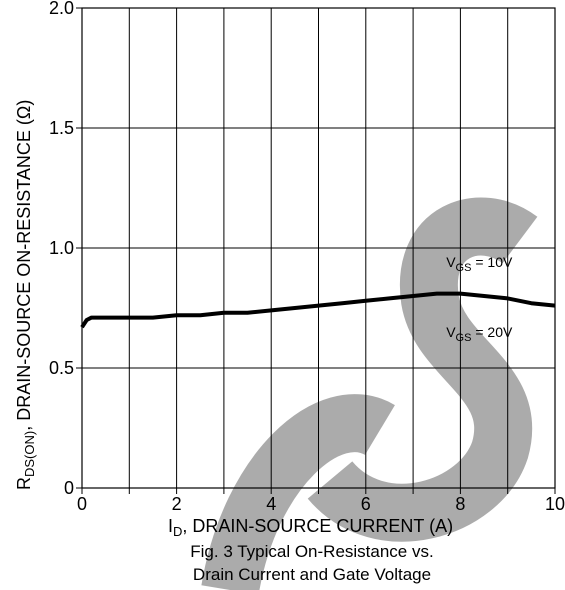 Image resolution: width=565 pixels, height=590 pixels. Describe the element at coordinates (310, 527) in the screenshot. I see `x-axis-title: ID, DRAIN-SOURCE CURRENT (A)` at that location.